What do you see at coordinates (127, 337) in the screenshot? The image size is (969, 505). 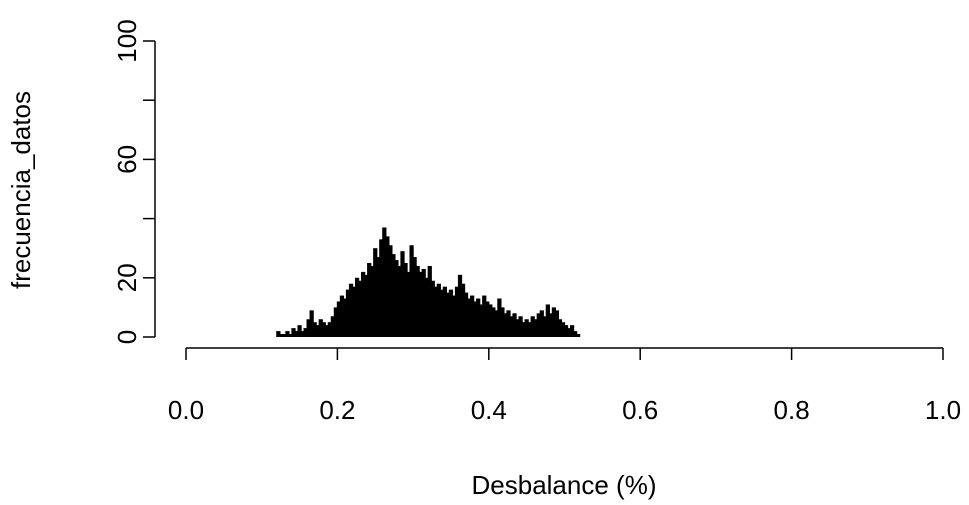 I see `y-tick-label: 0` at bounding box center [127, 337].